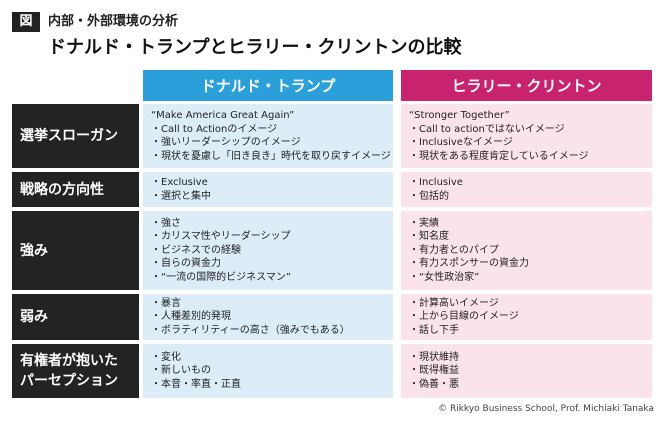  I want to click on cell-line: ・現状をある程度肯定しているイメージ, so click(499, 156).